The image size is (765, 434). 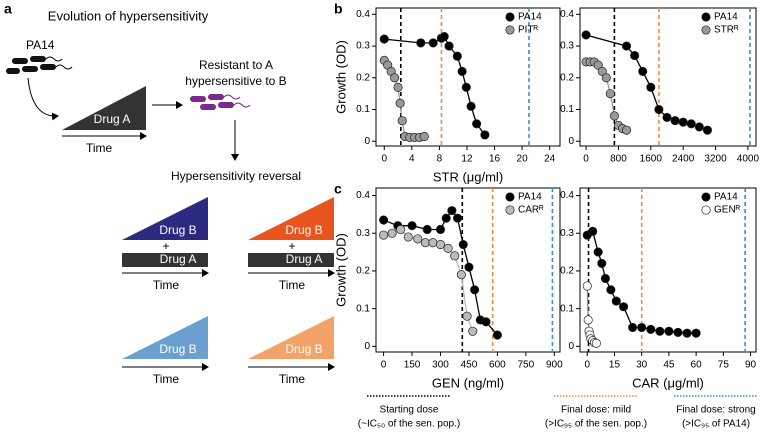 I want to click on legend-label: CARᴿ, so click(x=531, y=210).